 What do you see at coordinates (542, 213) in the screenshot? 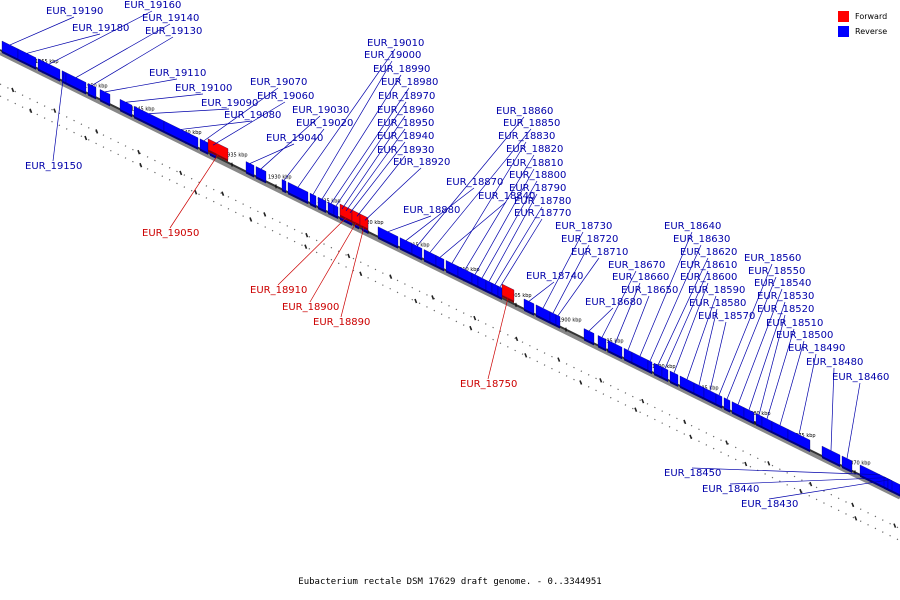
I see `gene-label: EUR_18770` at bounding box center [542, 213].